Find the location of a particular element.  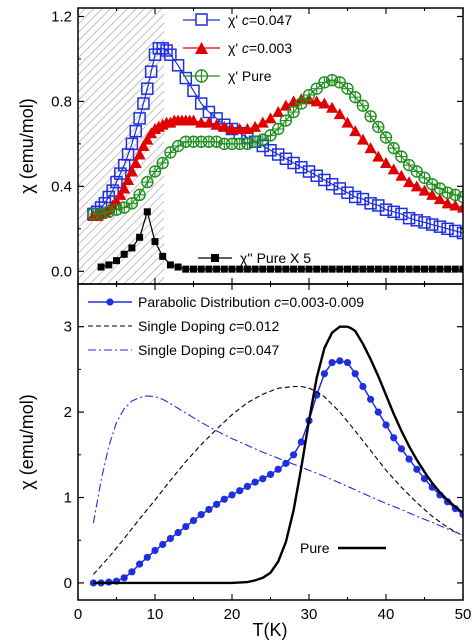

svg-text: χ' c=0.003 is located at coordinates (260, 48).